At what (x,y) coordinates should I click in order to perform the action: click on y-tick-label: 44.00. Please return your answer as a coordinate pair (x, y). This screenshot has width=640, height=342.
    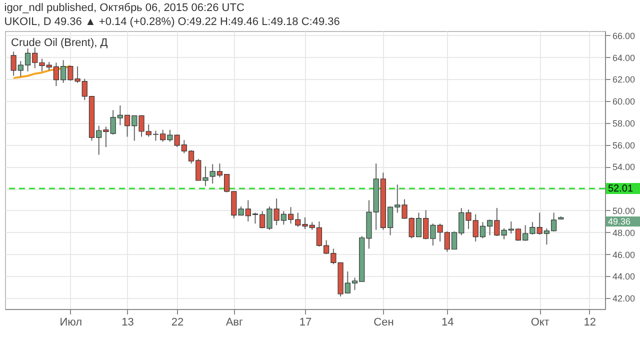
    Looking at the image, I should click on (624, 277).